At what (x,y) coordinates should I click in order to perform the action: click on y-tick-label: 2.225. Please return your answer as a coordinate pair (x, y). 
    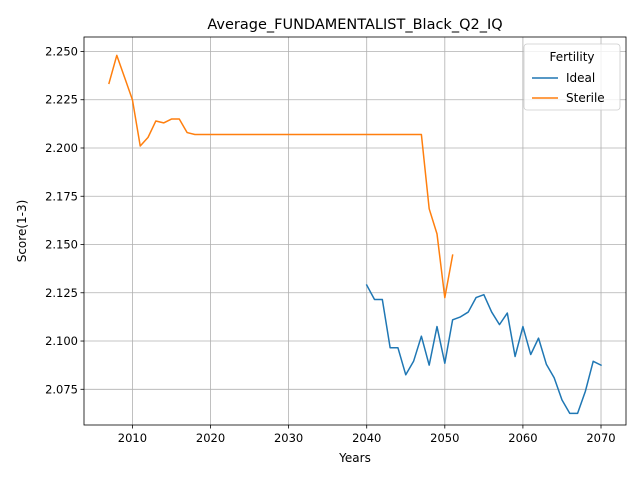
    Looking at the image, I should click on (61, 100).